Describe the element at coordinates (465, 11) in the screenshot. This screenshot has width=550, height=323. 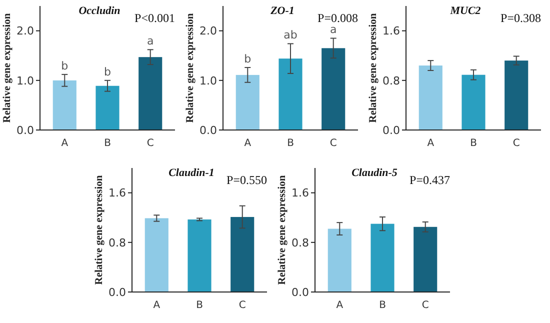
I see `chart-title: MUC2` at that location.